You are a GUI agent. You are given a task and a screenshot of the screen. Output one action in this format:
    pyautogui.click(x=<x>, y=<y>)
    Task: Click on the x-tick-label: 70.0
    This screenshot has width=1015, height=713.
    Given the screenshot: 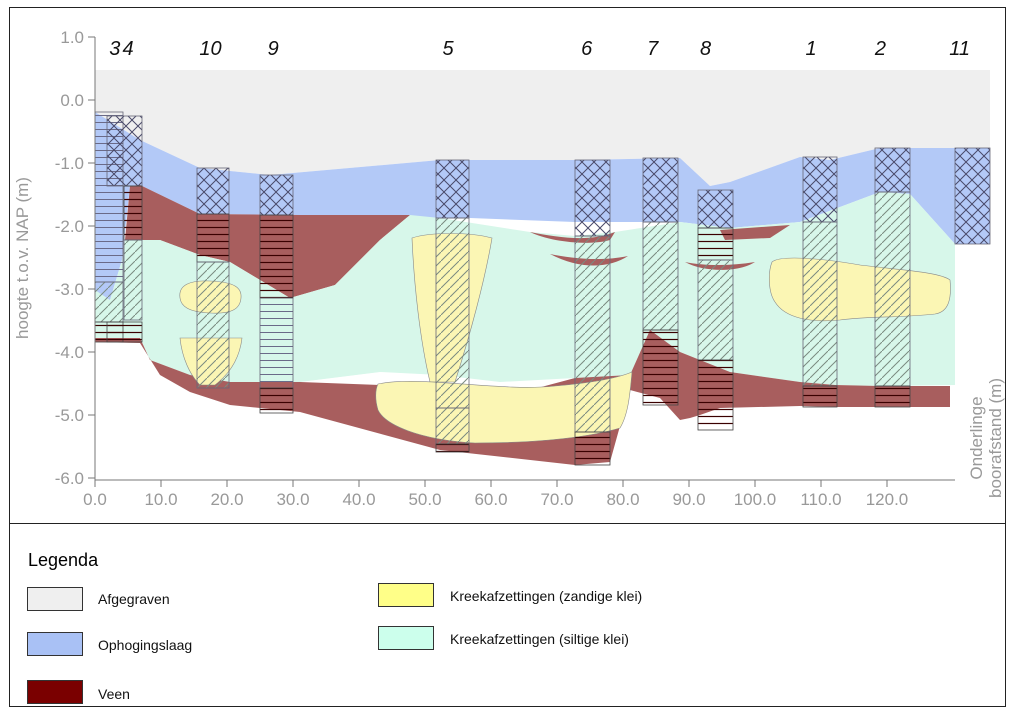 What is the action you would take?
    pyautogui.click(x=556, y=499)
    